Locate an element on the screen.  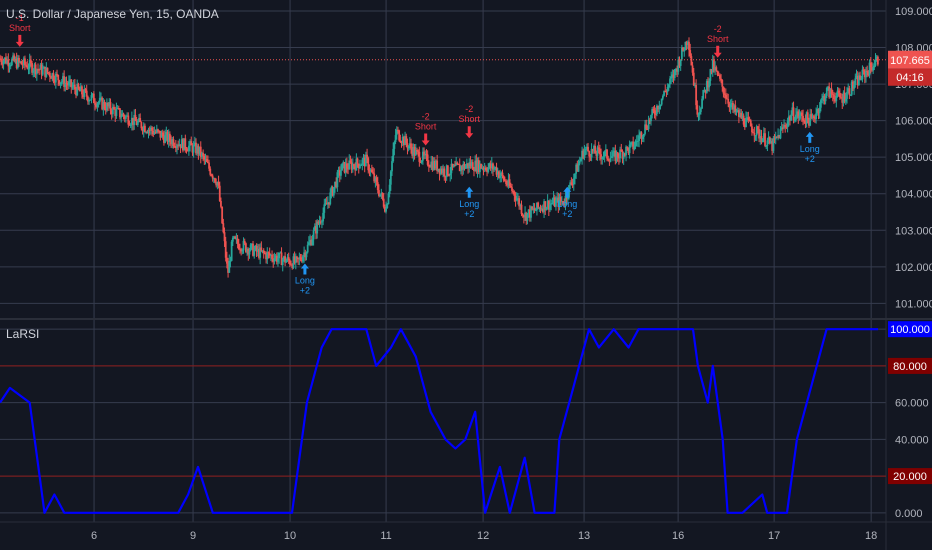
last-price-label: 107.665 is located at coordinates (910, 61).